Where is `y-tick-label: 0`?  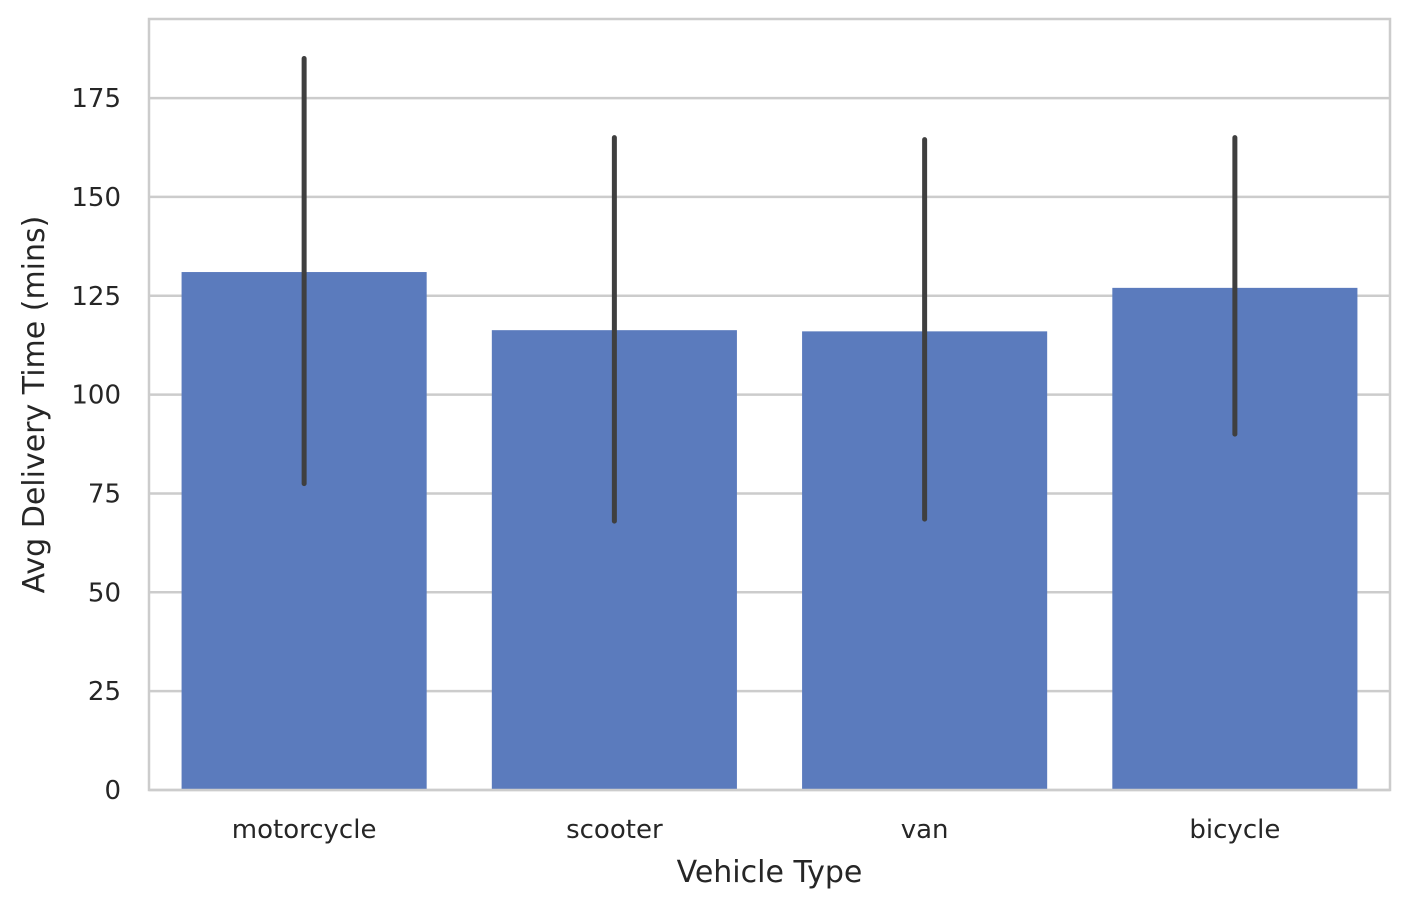 y-tick-label: 0 is located at coordinates (112, 791).